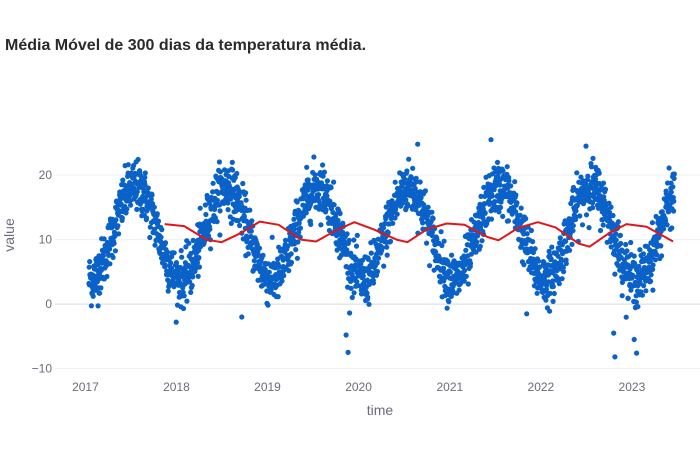 This screenshot has height=450, width=700. What do you see at coordinates (85, 387) in the screenshot?
I see `x-tick-label: 2017` at bounding box center [85, 387].